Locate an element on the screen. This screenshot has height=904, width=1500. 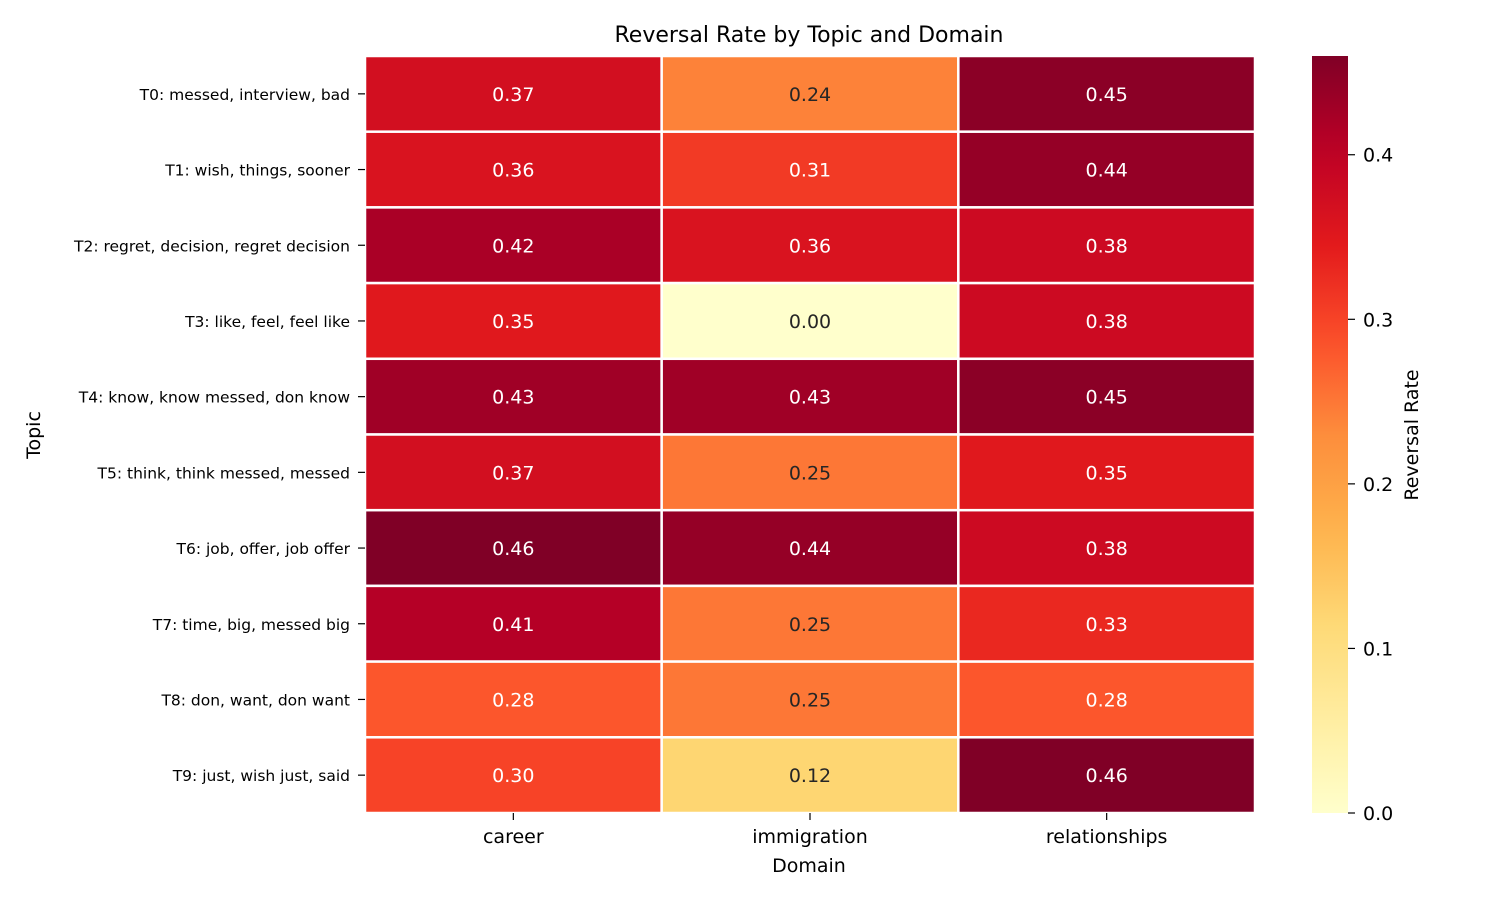
cell-value-label: 0.00 is located at coordinates (810, 322).